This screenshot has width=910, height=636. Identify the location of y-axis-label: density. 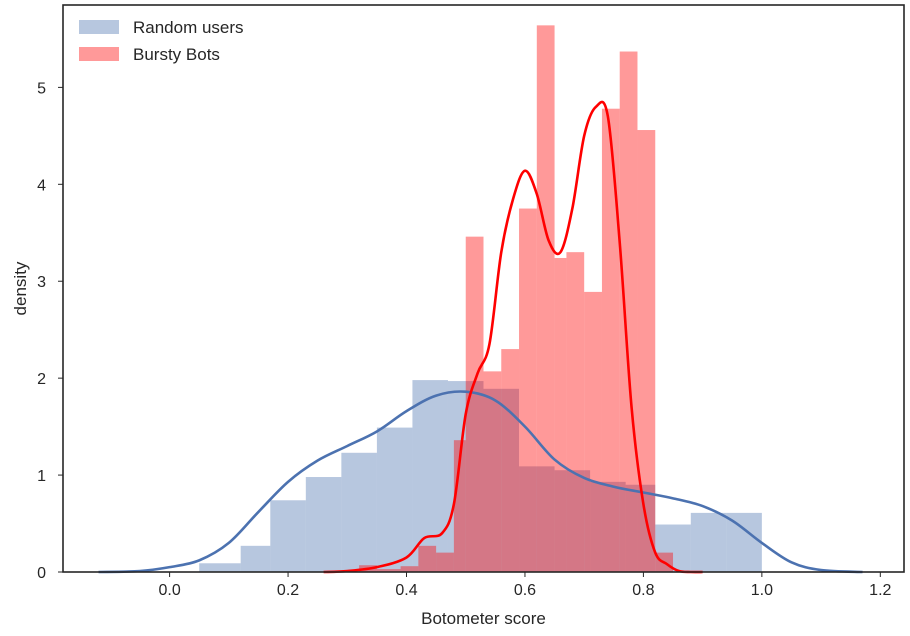
(20, 288).